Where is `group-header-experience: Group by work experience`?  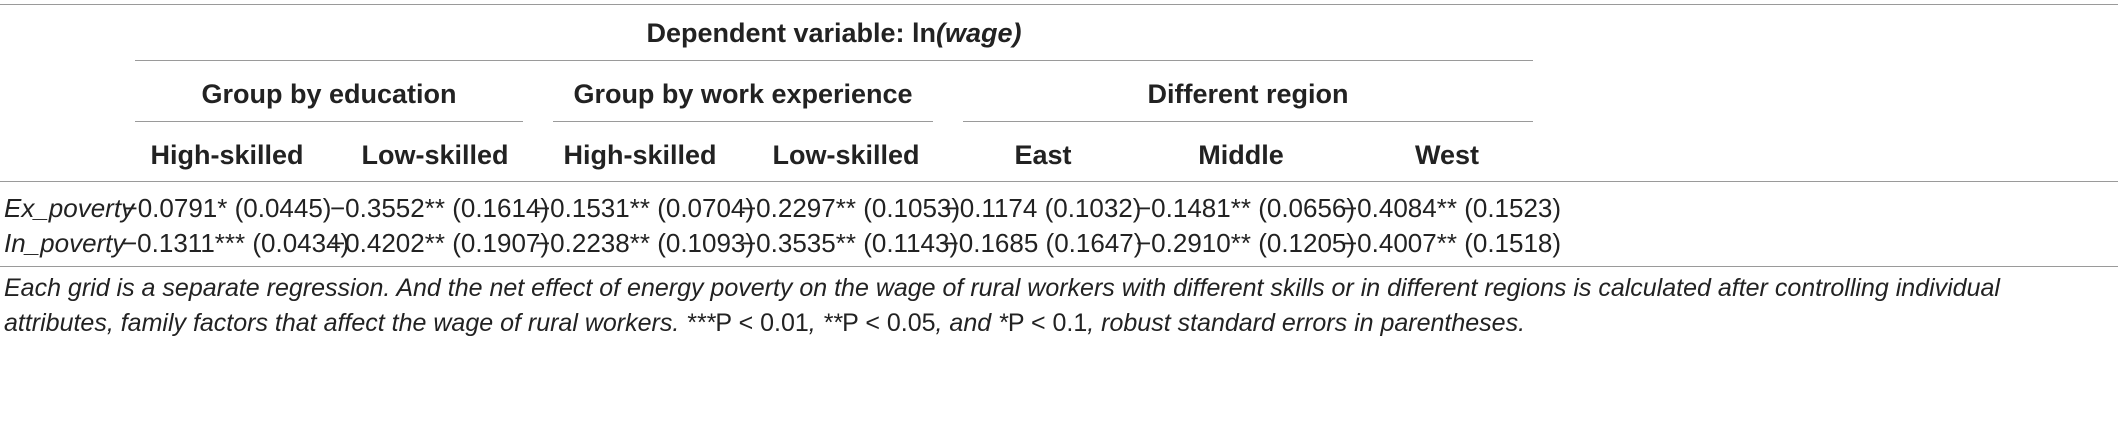 group-header-experience: Group by work experience is located at coordinates (743, 94).